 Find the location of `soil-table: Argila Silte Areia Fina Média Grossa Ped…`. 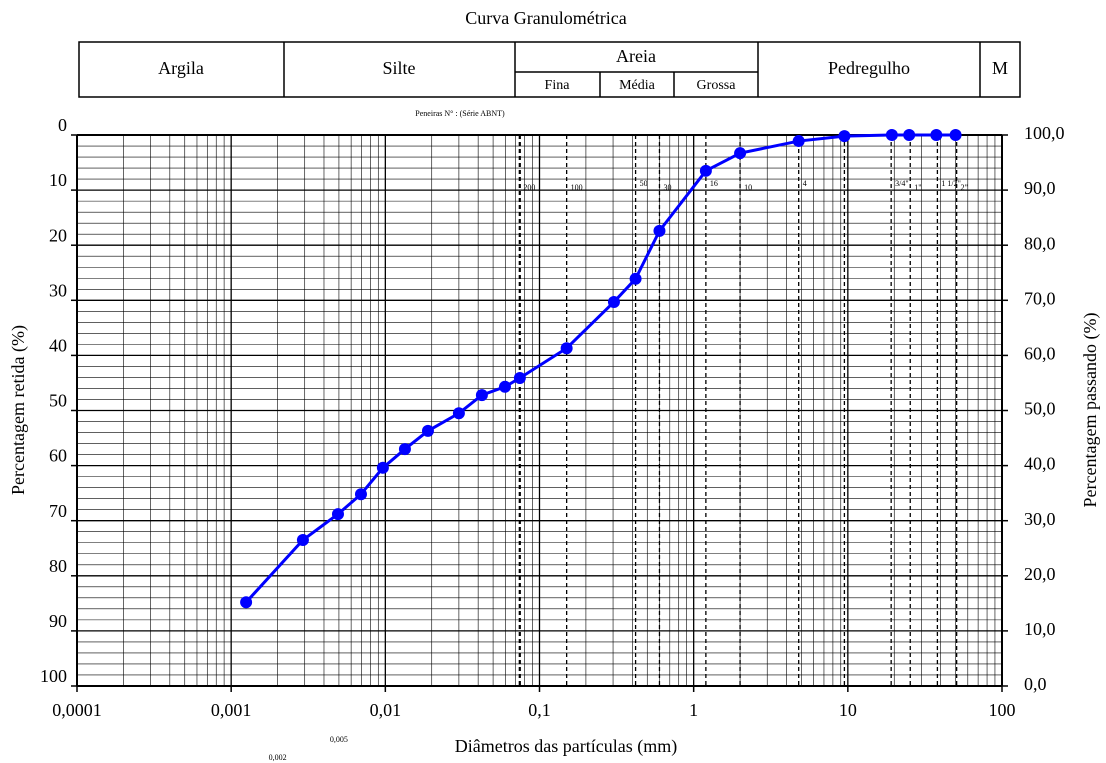

soil-table: Argila Silte Areia Fina Média Grossa Ped… is located at coordinates (549, 69).